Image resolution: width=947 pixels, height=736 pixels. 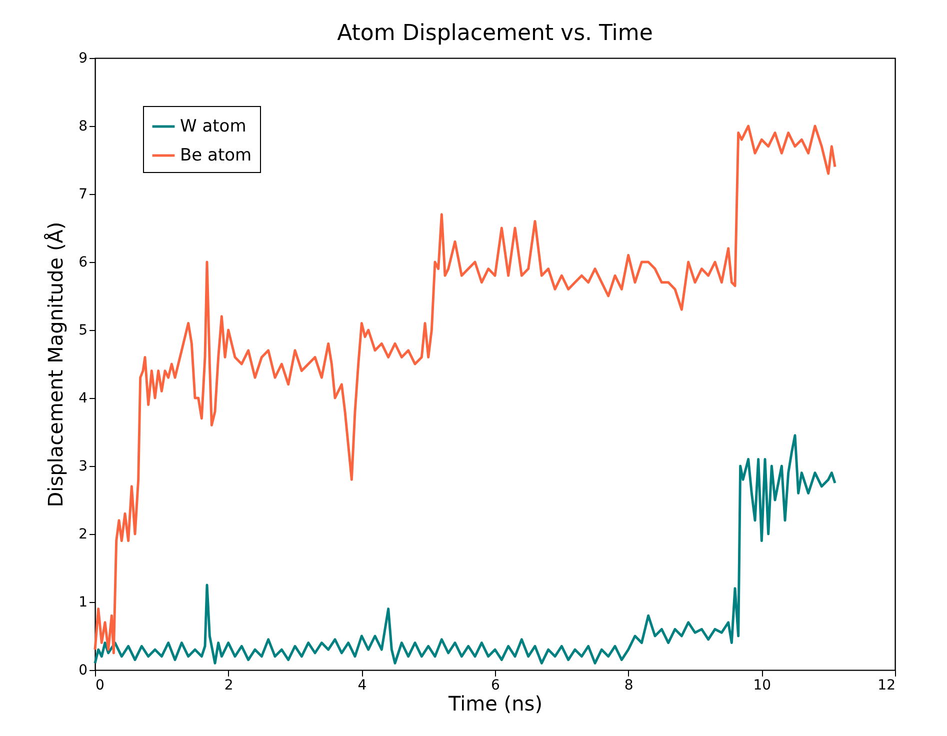 What do you see at coordinates (83, 126) in the screenshot?
I see `y-tick-label: 8` at bounding box center [83, 126].